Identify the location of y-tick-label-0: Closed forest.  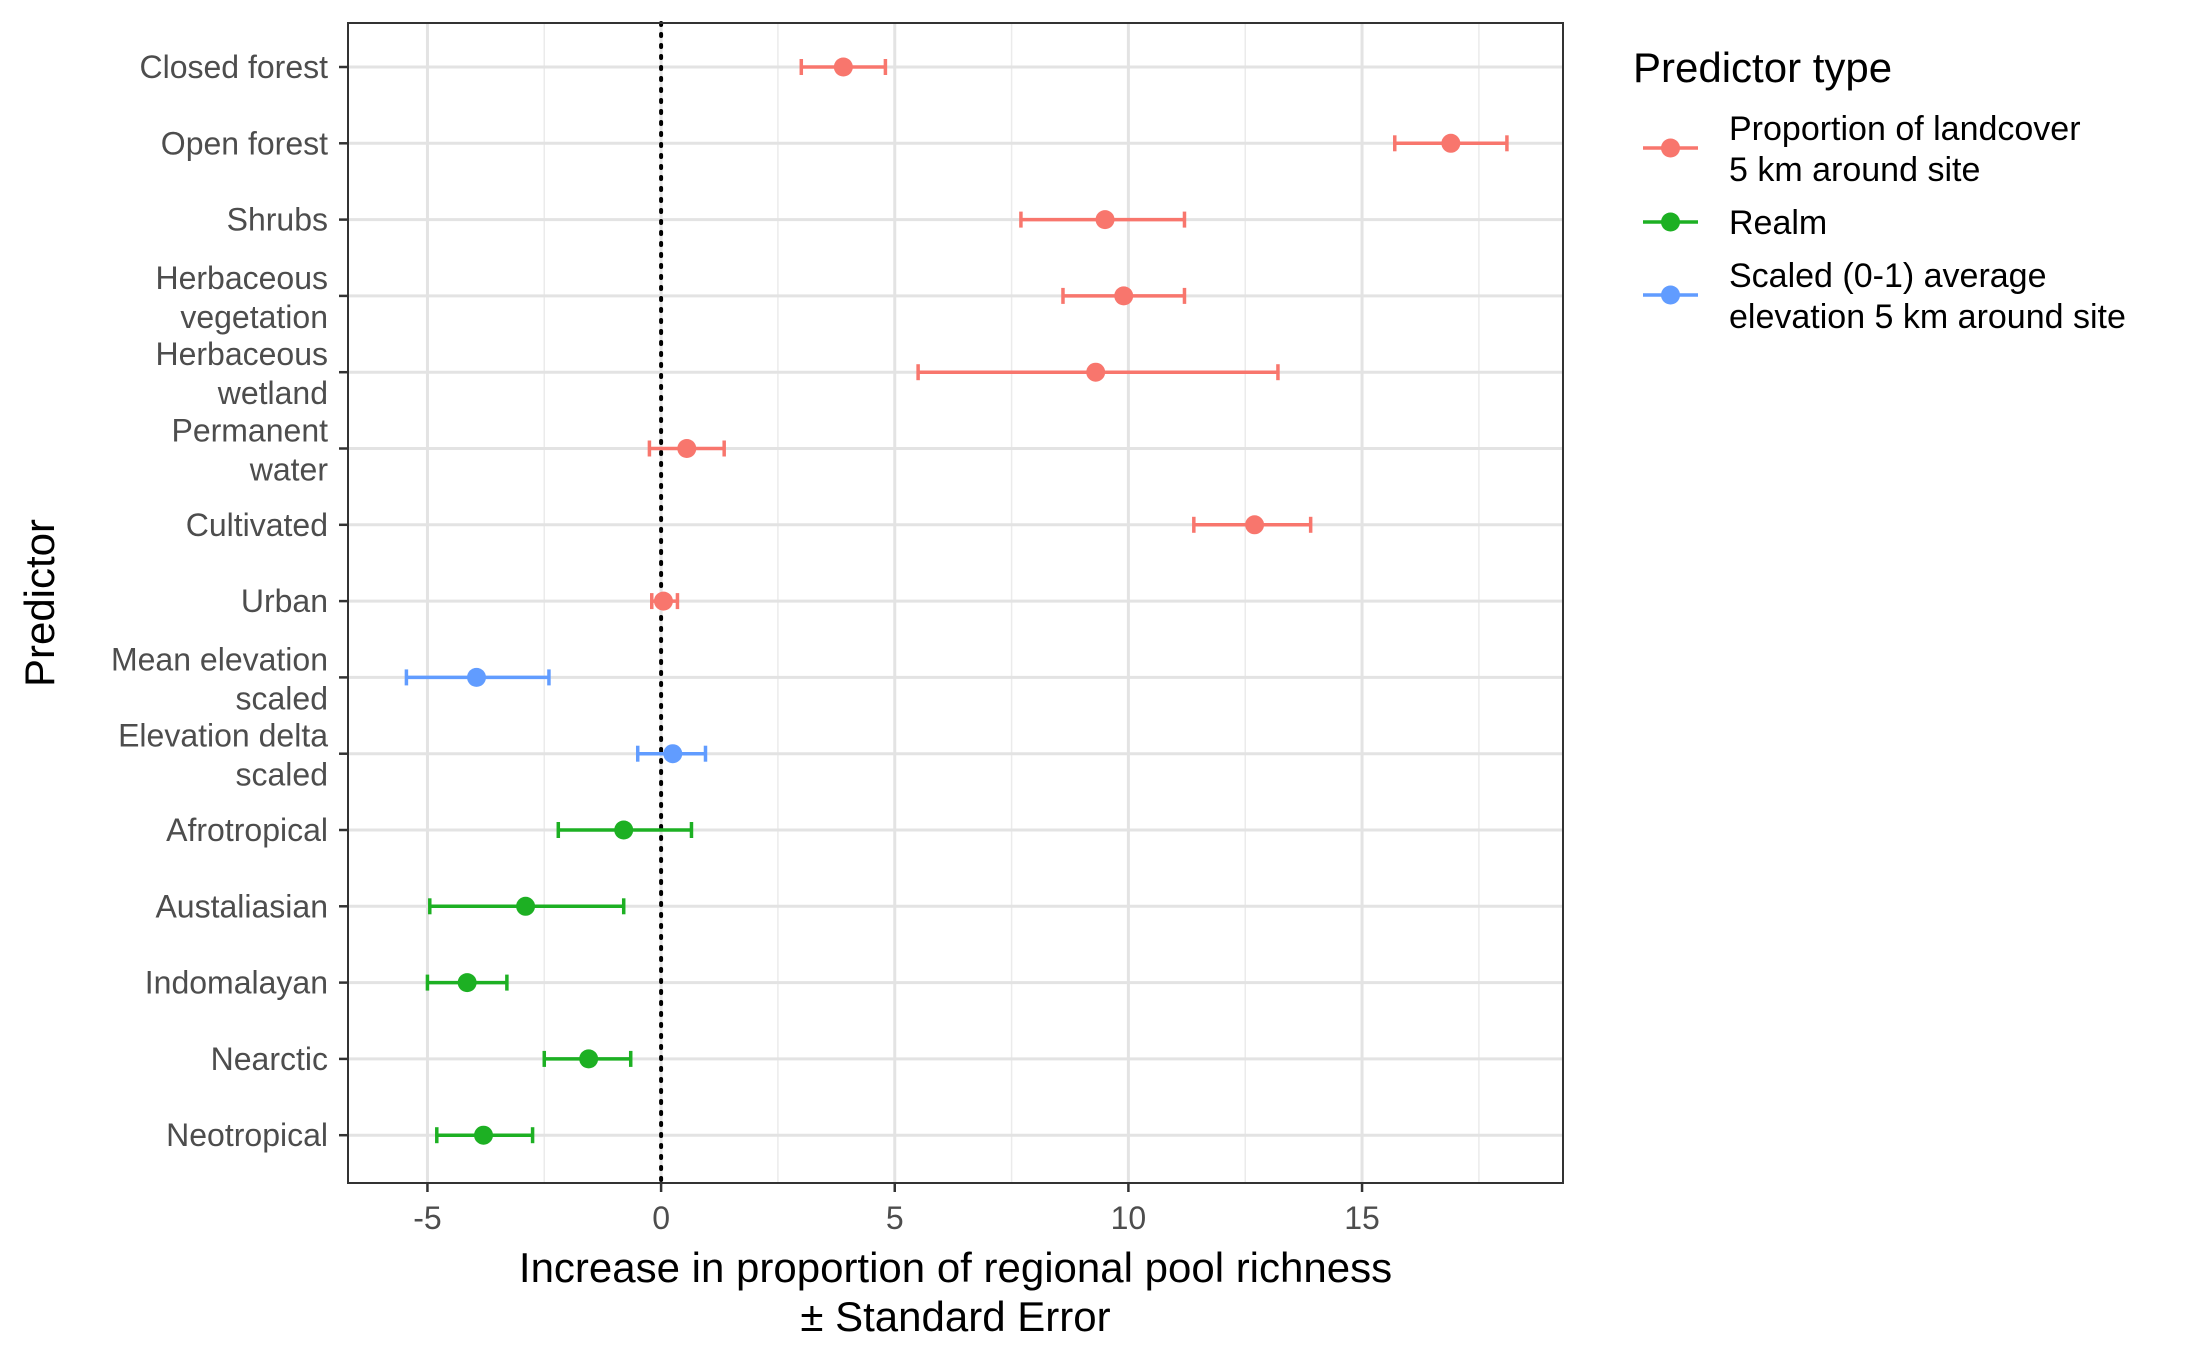
(233, 67).